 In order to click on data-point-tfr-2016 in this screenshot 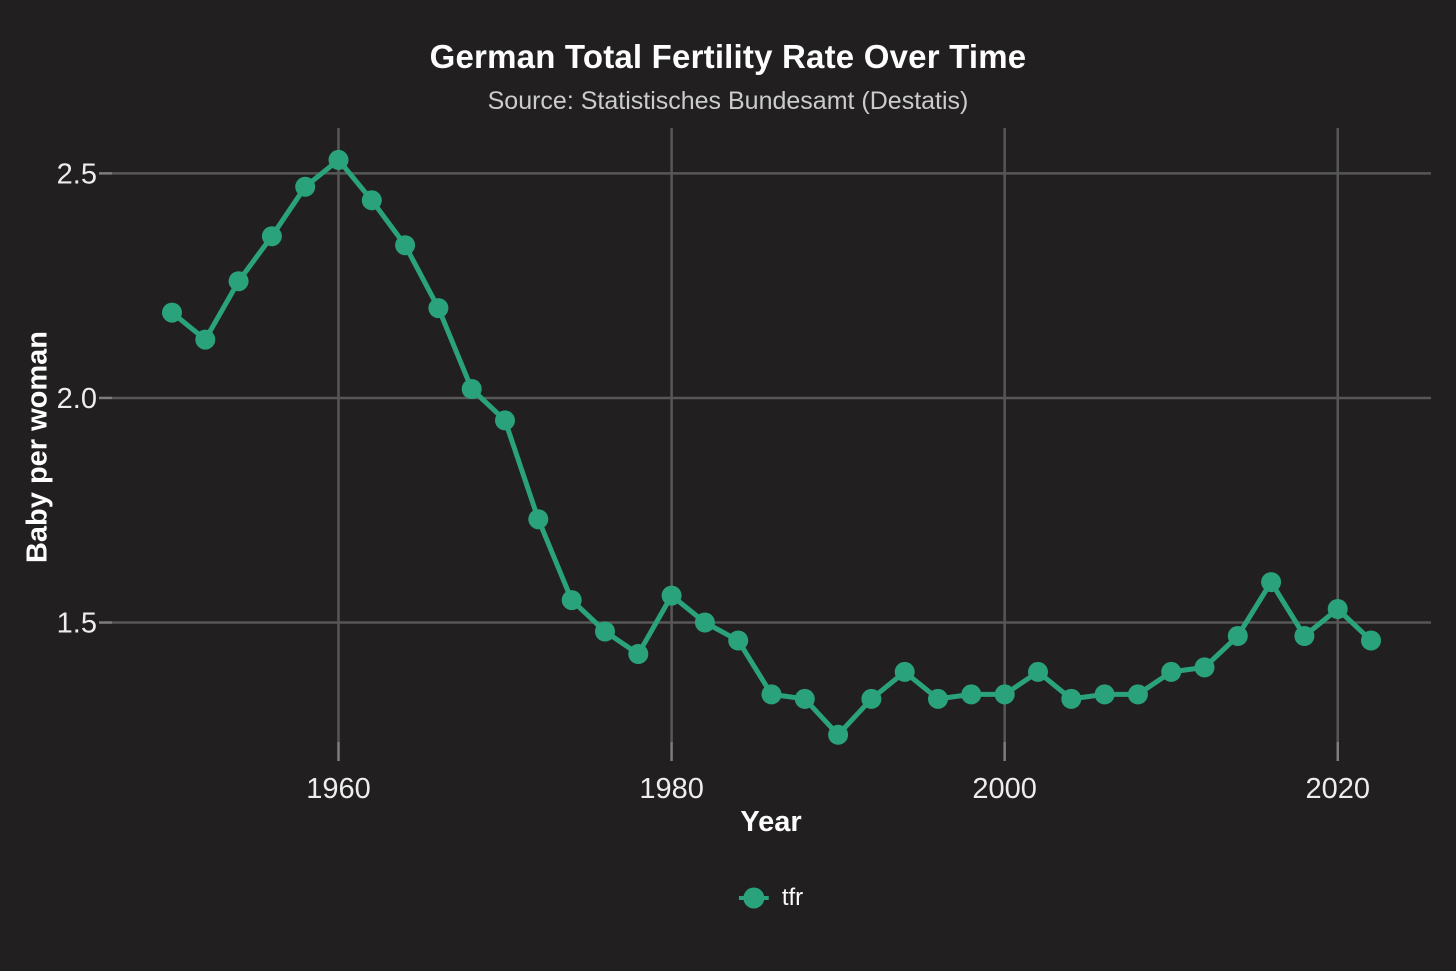, I will do `click(1271, 582)`.